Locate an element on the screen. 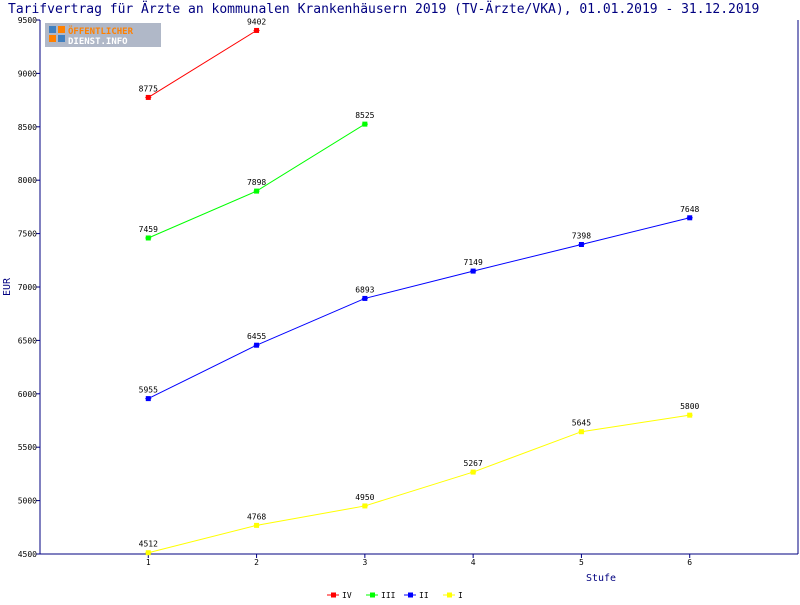  series-iv: 8775 9402 is located at coordinates (202, 58).